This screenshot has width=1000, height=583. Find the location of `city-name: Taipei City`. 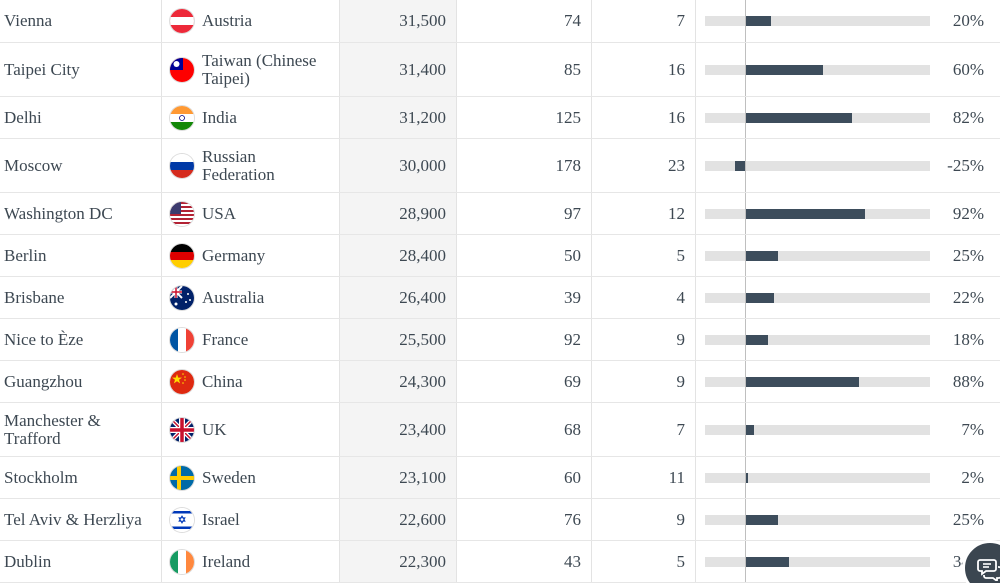

city-name: Taipei City is located at coordinates (42, 69).